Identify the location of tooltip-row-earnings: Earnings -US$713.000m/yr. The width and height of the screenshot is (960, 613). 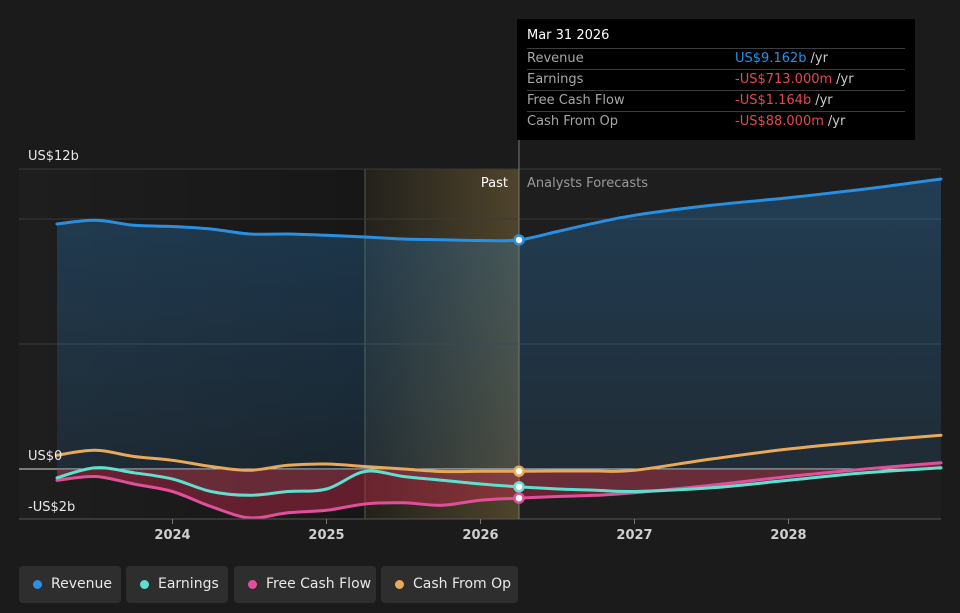
(716, 79).